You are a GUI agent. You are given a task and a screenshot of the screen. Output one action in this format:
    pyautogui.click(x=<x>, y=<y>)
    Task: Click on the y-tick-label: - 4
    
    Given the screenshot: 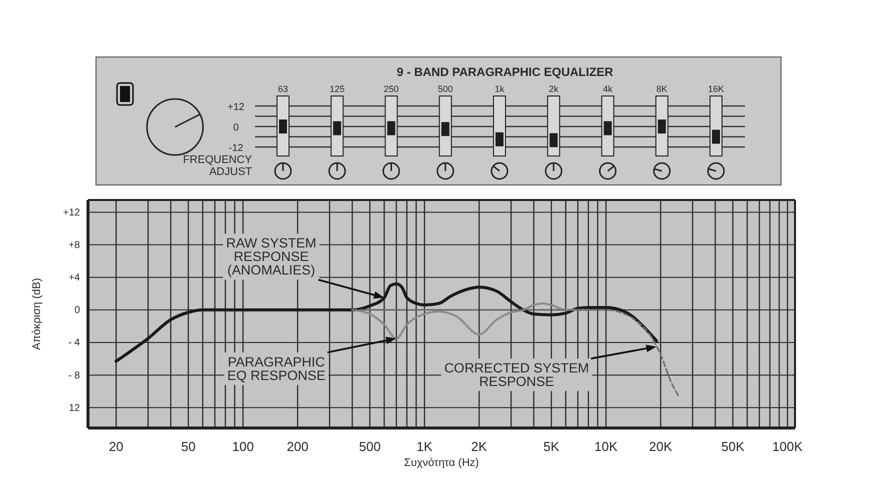 What is the action you would take?
    pyautogui.click(x=74, y=343)
    